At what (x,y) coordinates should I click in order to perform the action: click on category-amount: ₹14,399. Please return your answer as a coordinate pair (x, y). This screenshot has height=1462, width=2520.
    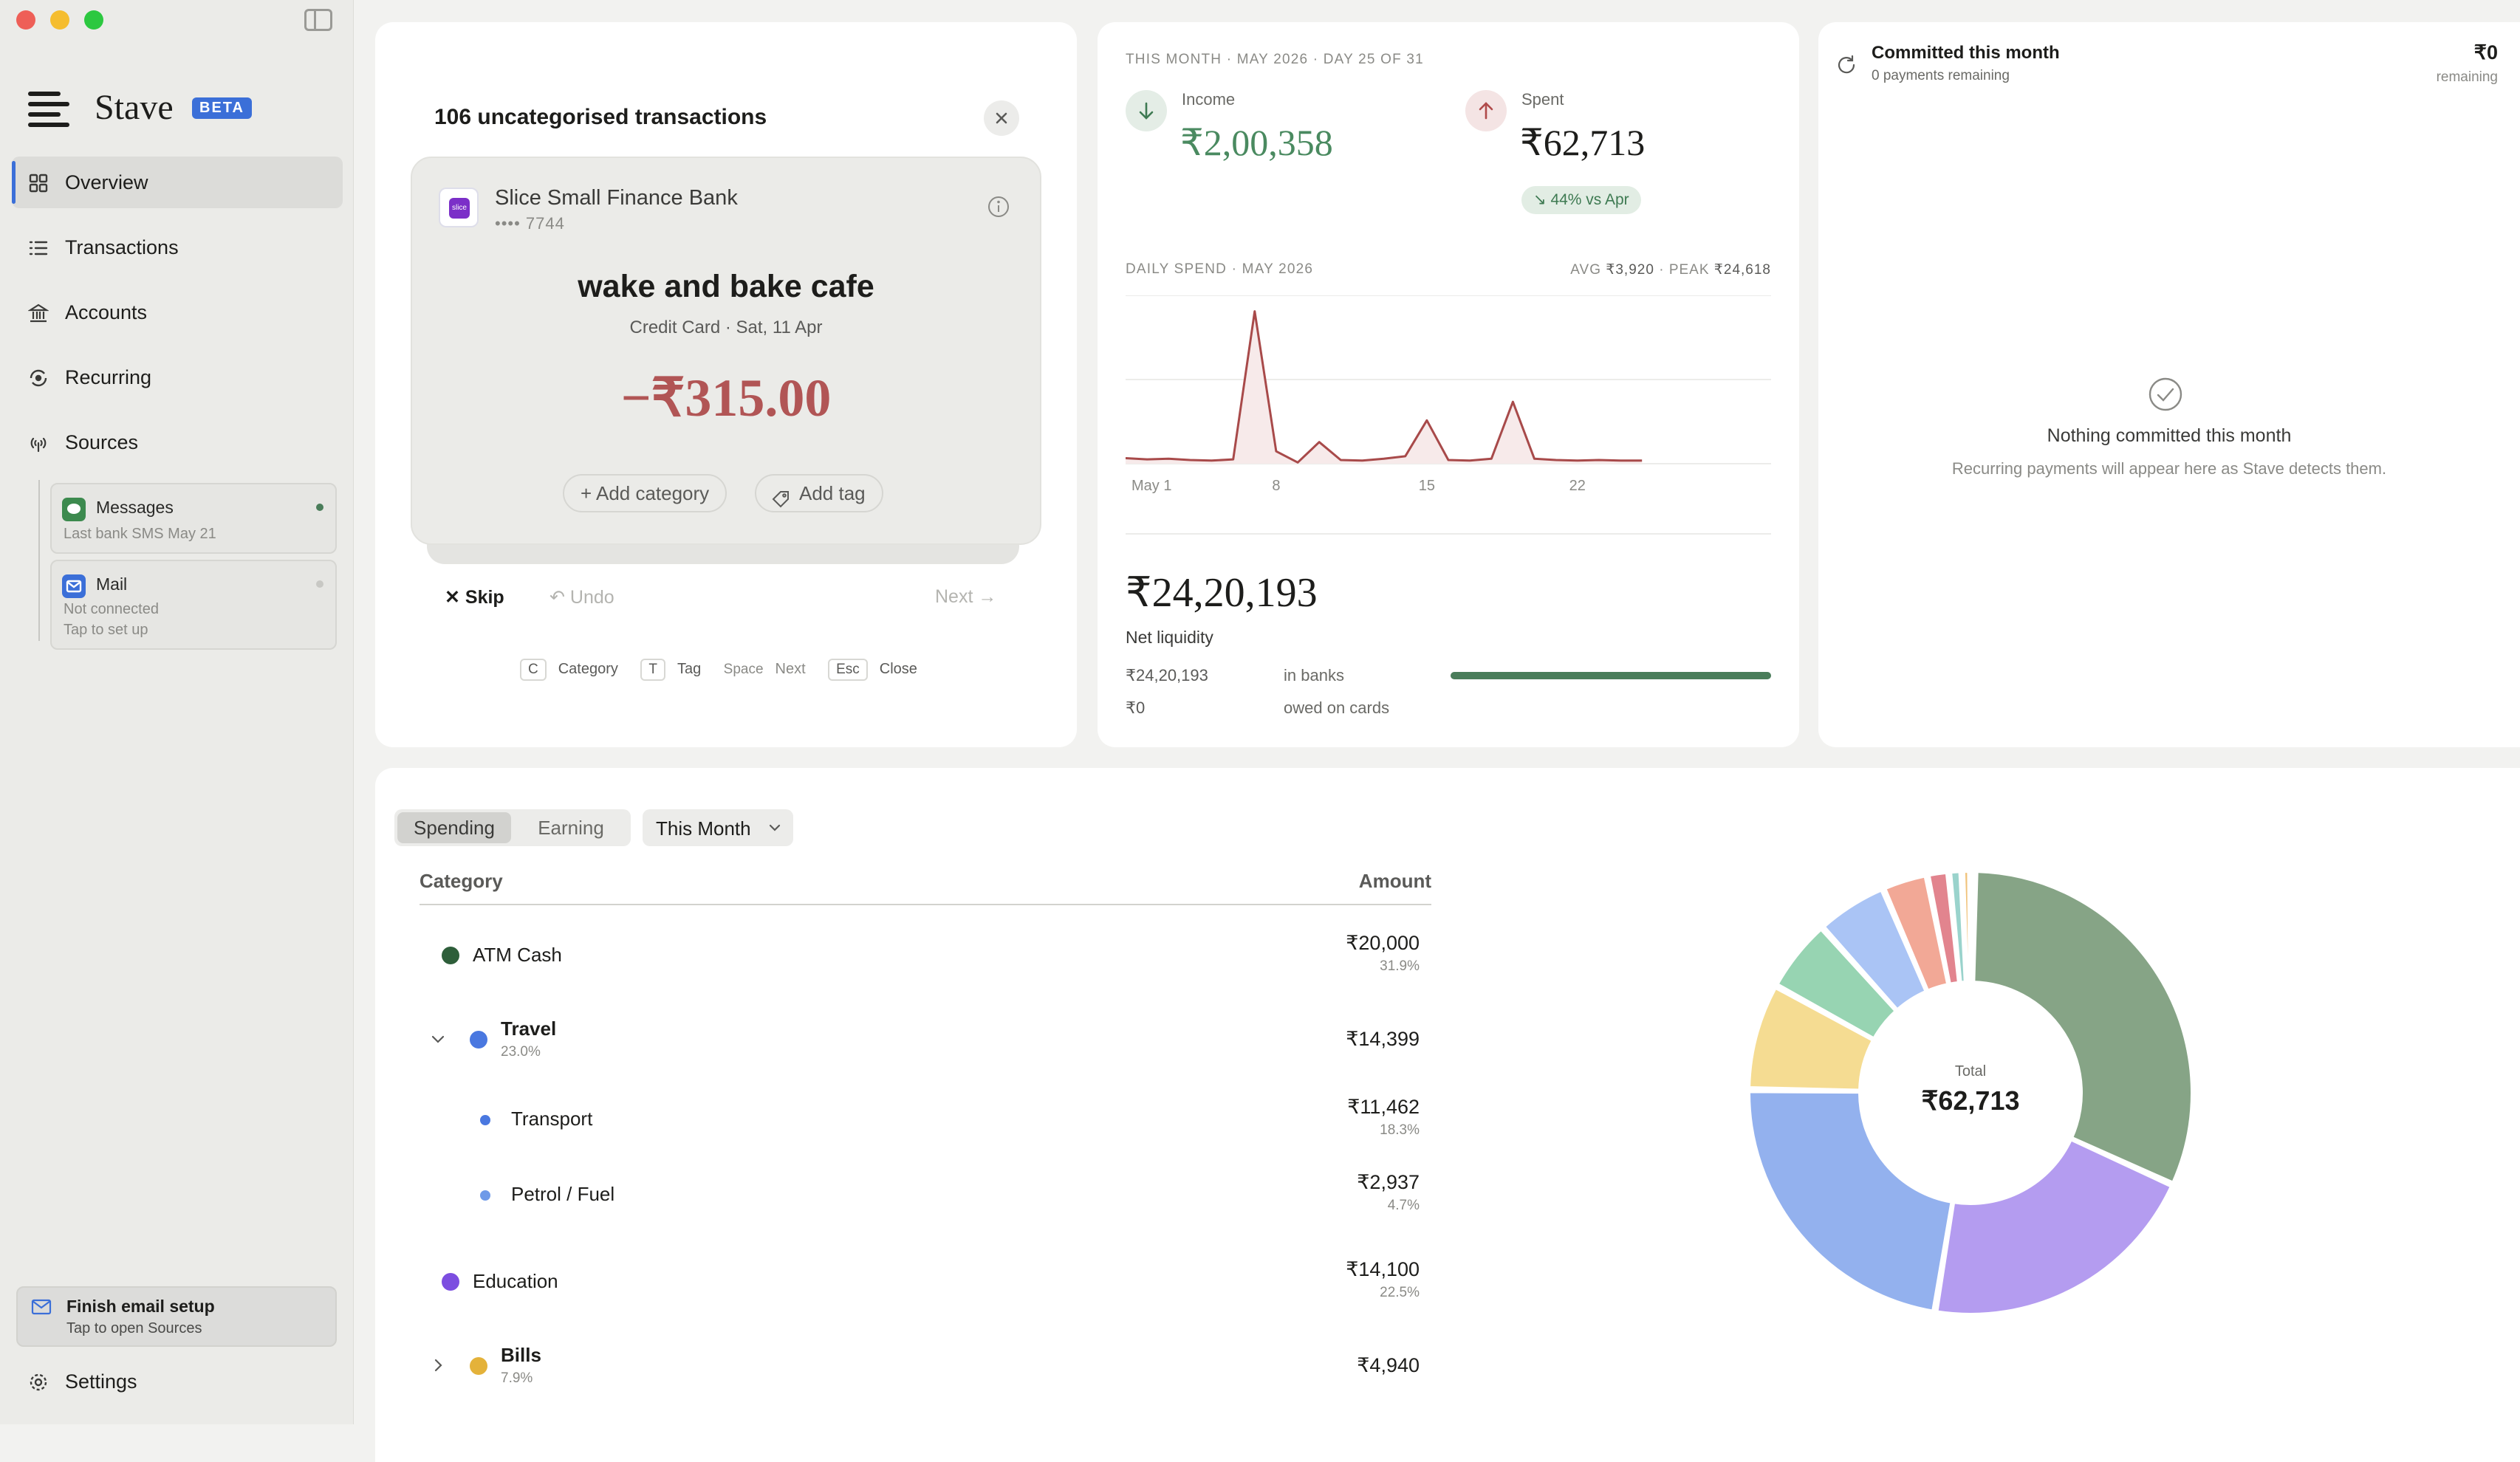
    Looking at the image, I should click on (1383, 1039).